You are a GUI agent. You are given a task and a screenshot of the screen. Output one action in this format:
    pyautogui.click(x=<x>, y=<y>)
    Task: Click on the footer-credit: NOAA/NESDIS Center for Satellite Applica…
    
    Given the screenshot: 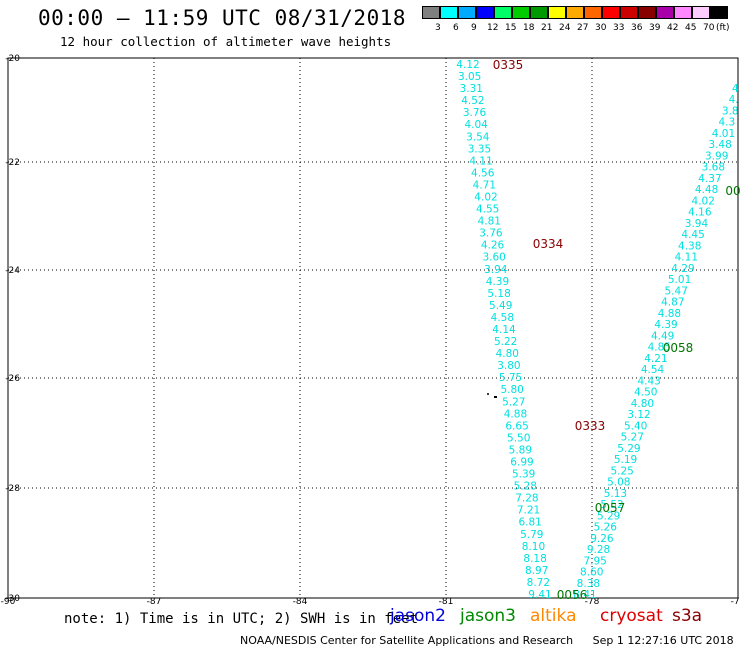 What is the action you would take?
    pyautogui.click(x=487, y=640)
    